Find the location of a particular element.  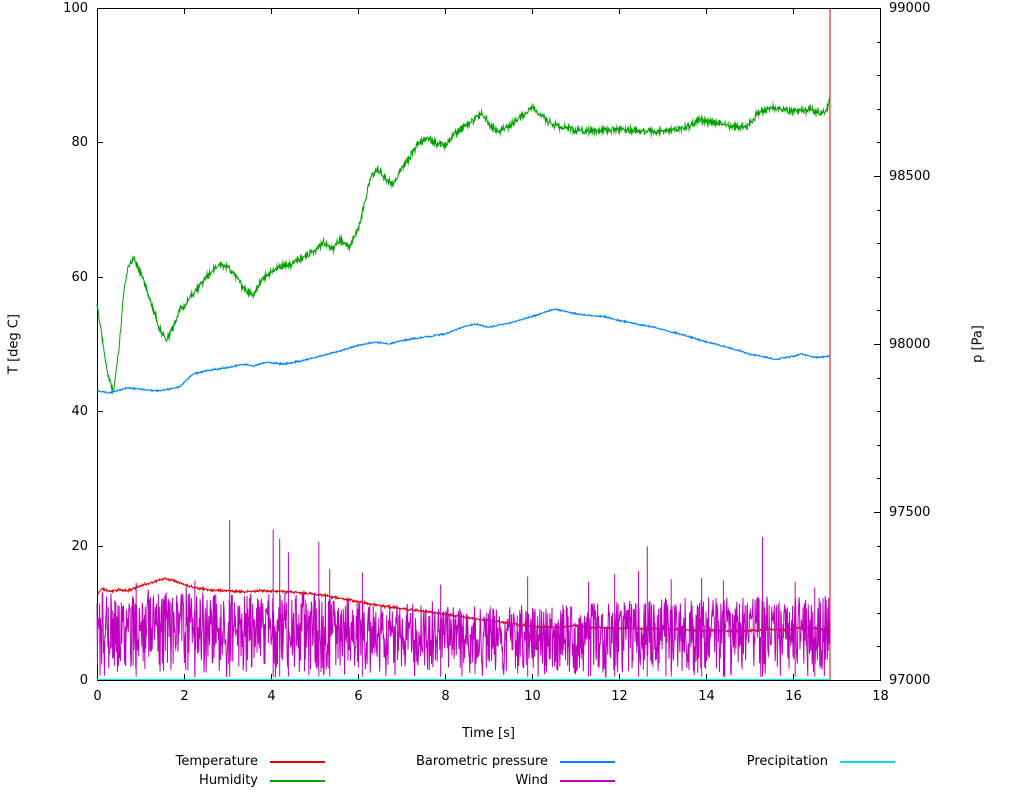

legend-label: Wind is located at coordinates (531, 780).